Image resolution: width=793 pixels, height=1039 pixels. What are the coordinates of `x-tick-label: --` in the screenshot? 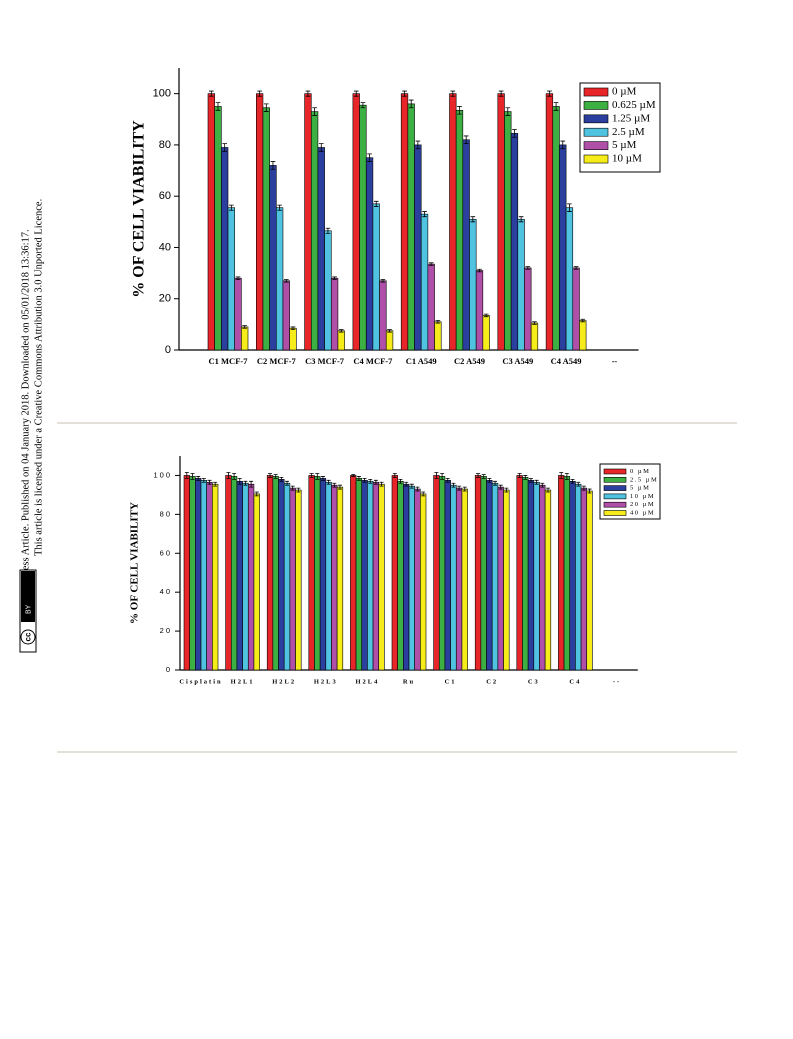 It's located at (615, 361).